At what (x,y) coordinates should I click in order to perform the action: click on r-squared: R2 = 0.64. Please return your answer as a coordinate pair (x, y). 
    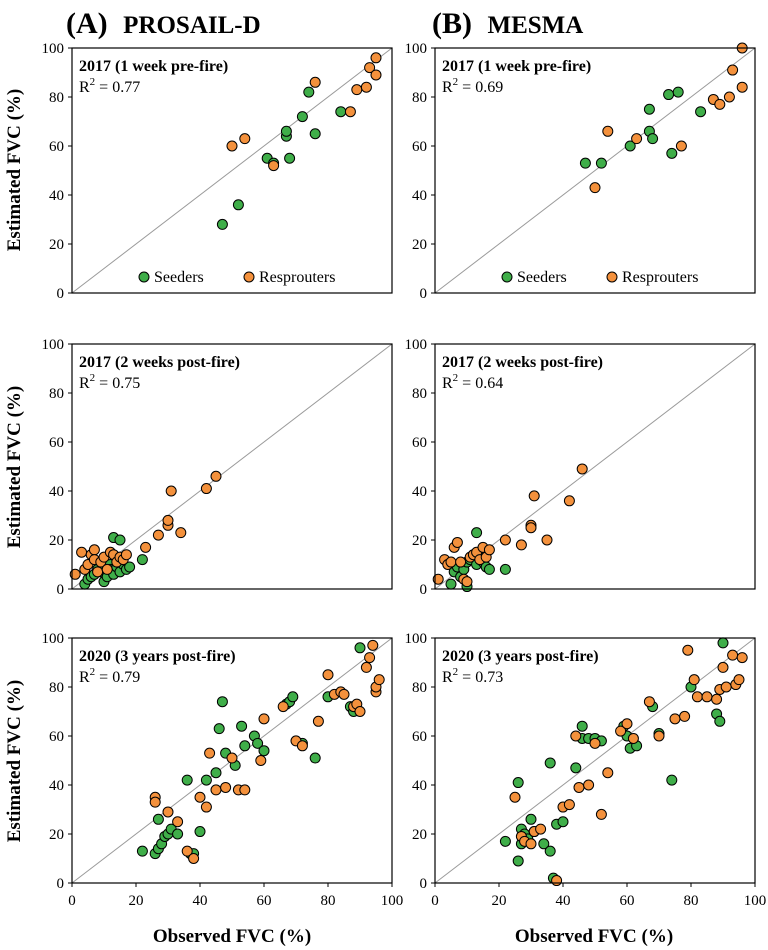
    Looking at the image, I should click on (472, 382).